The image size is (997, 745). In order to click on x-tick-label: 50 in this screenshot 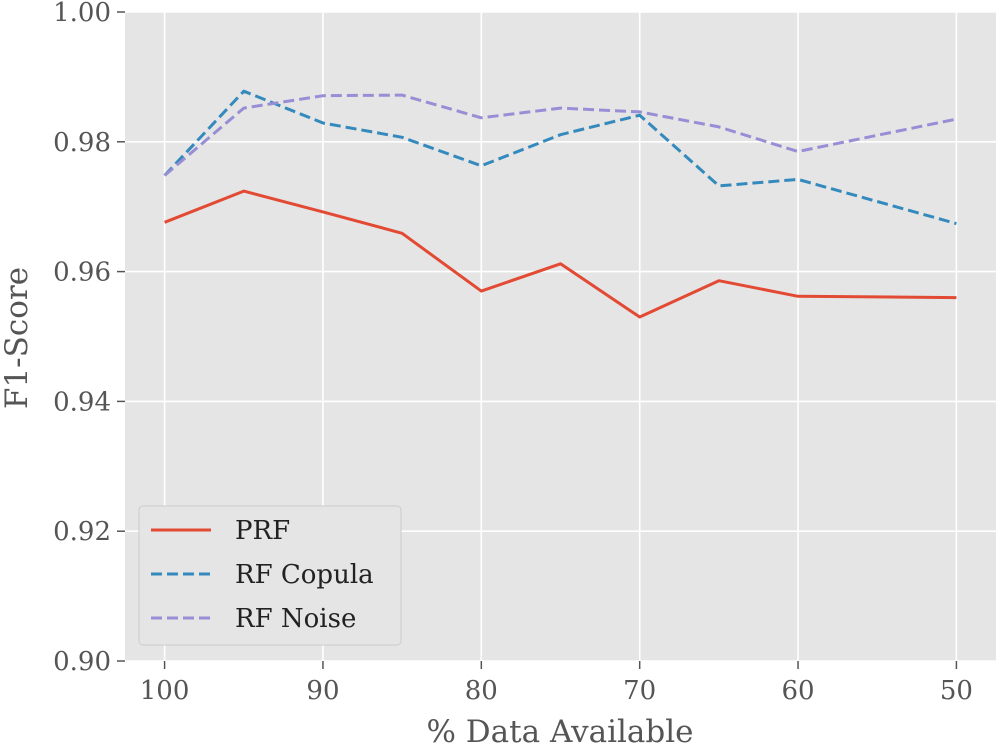, I will do `click(956, 691)`.